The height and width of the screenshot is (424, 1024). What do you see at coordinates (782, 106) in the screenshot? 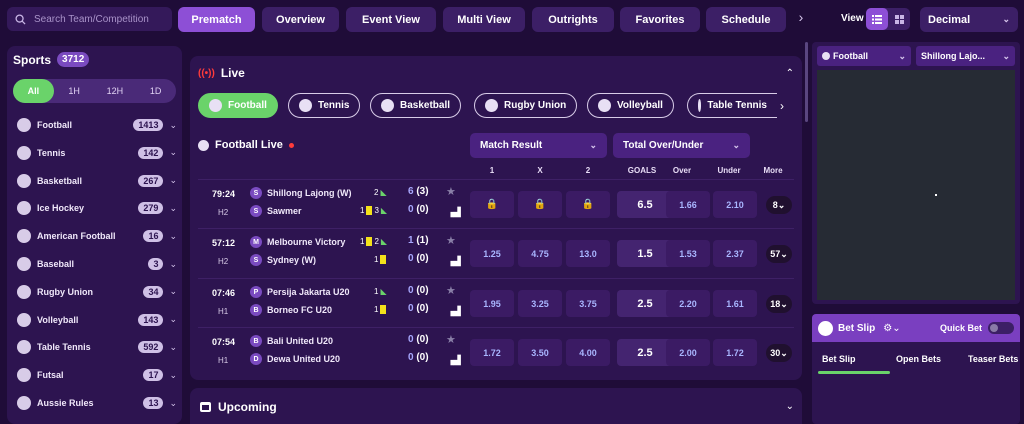
I see `chips-next-arrow: ›` at bounding box center [782, 106].